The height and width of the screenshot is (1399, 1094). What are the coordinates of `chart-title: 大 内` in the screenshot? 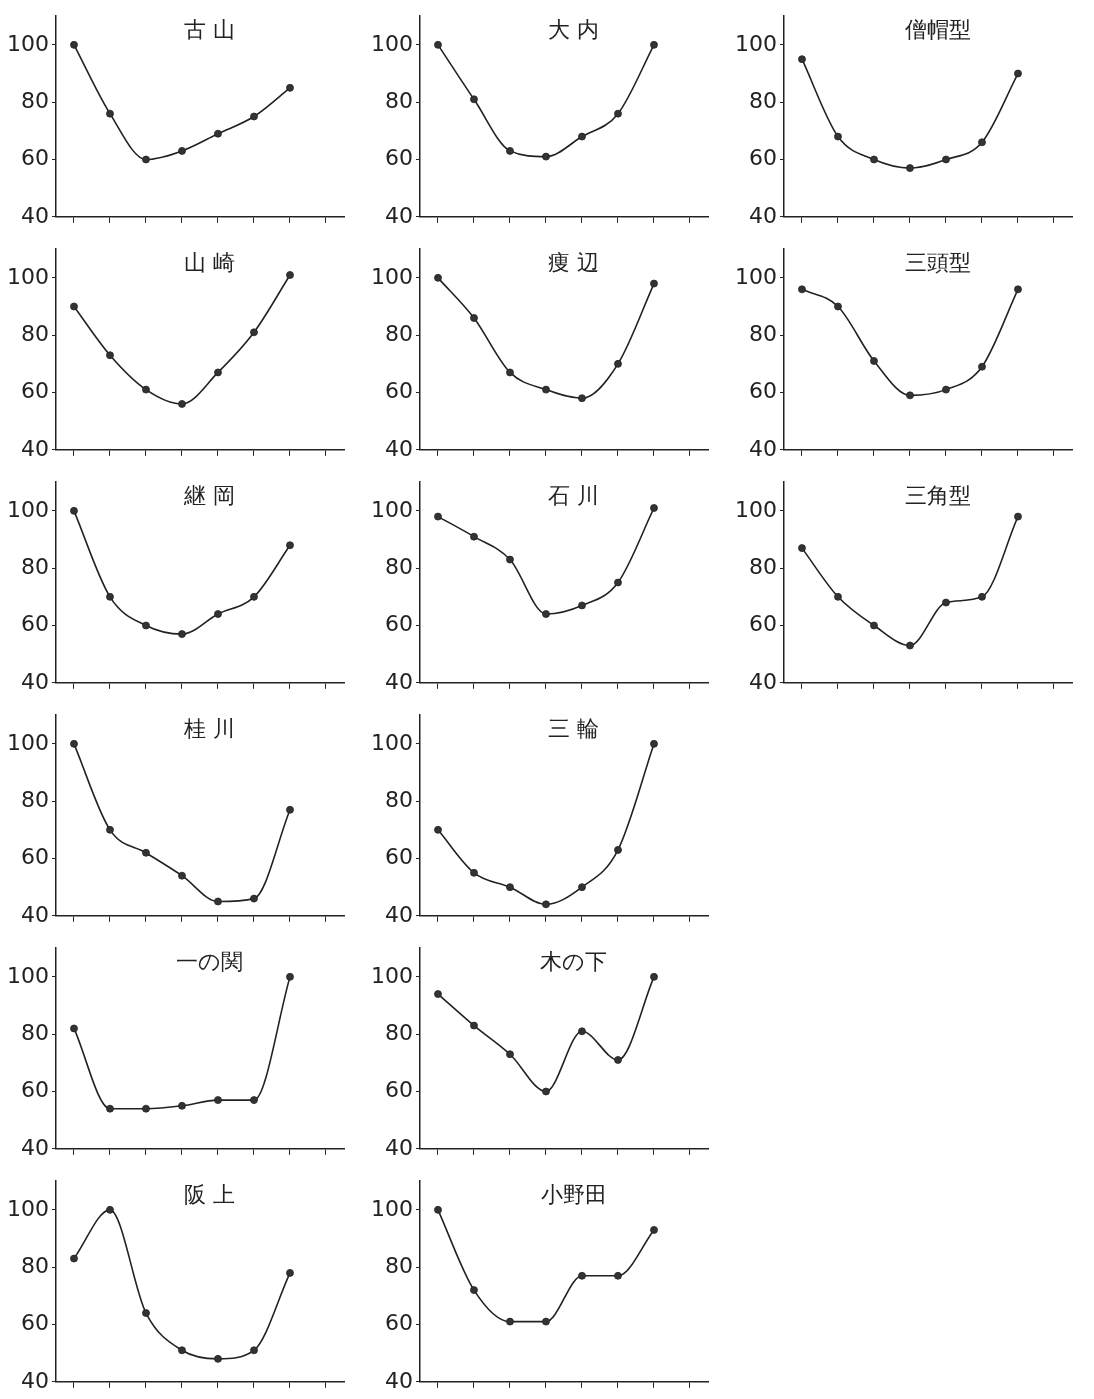 It's located at (574, 29).